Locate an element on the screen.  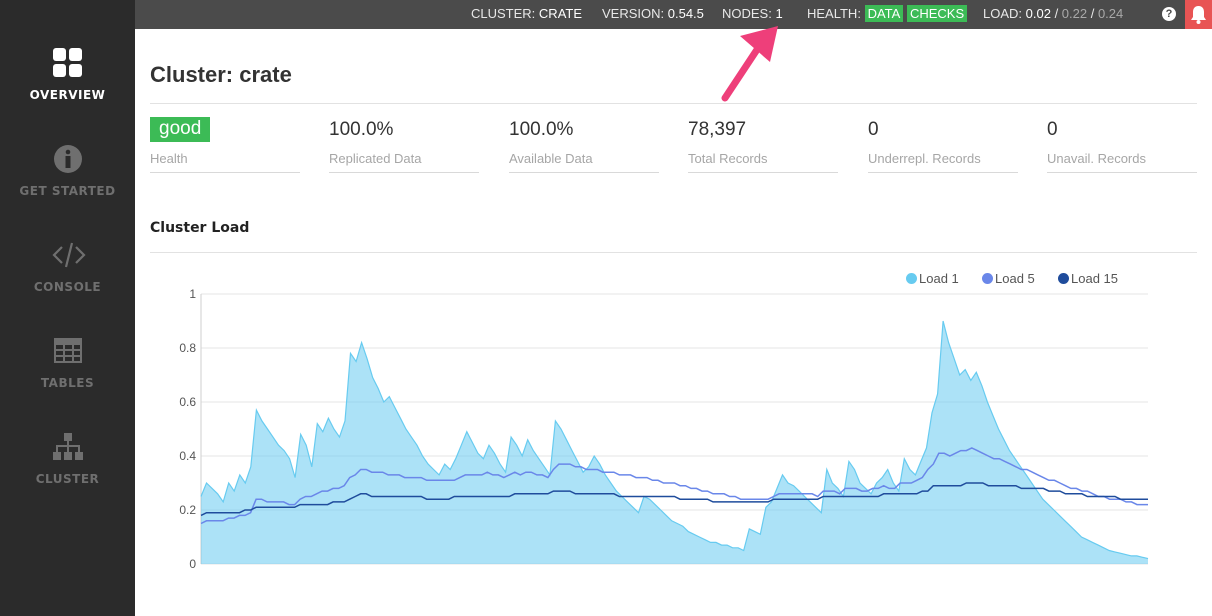
legend-item-load-1: Load 1 is located at coordinates (932, 278).